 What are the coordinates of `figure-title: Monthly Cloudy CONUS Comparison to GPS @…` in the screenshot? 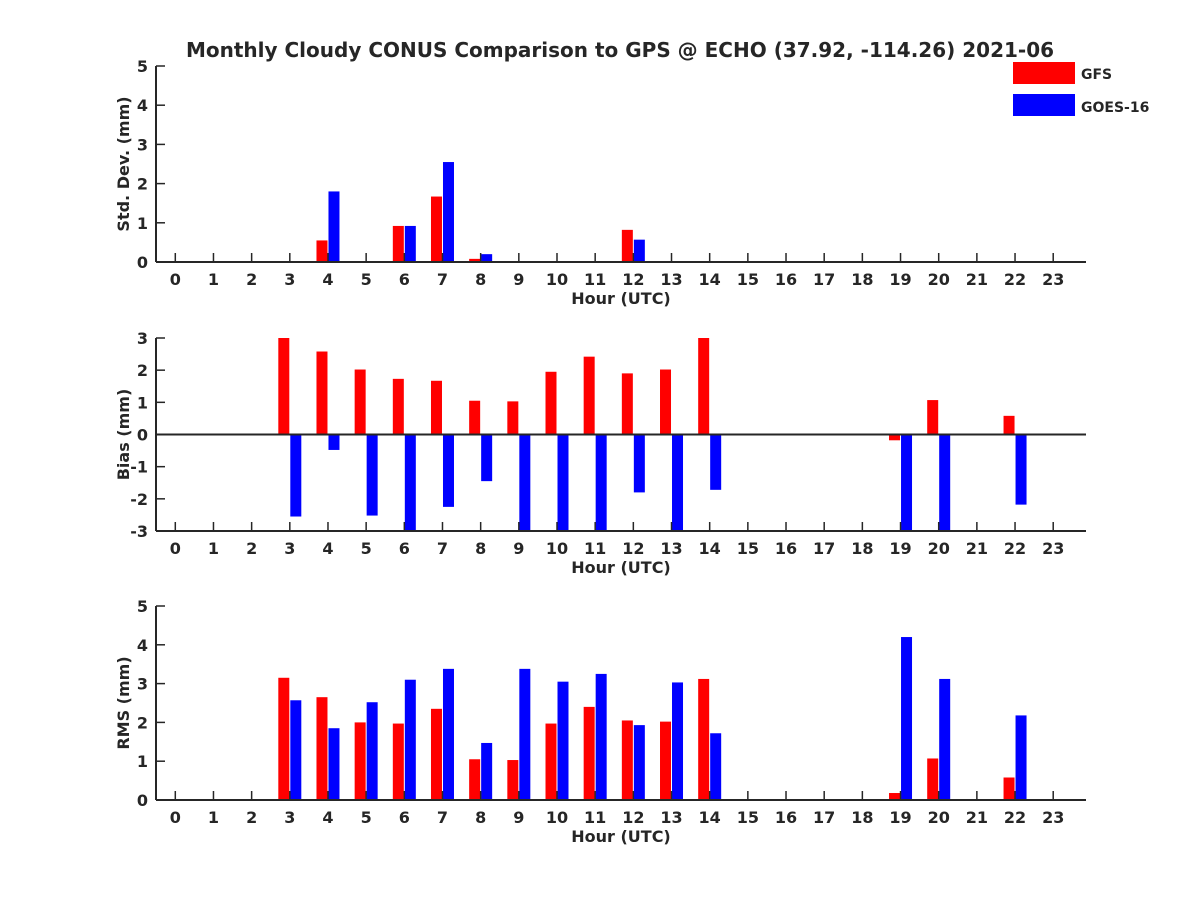 It's located at (620, 50).